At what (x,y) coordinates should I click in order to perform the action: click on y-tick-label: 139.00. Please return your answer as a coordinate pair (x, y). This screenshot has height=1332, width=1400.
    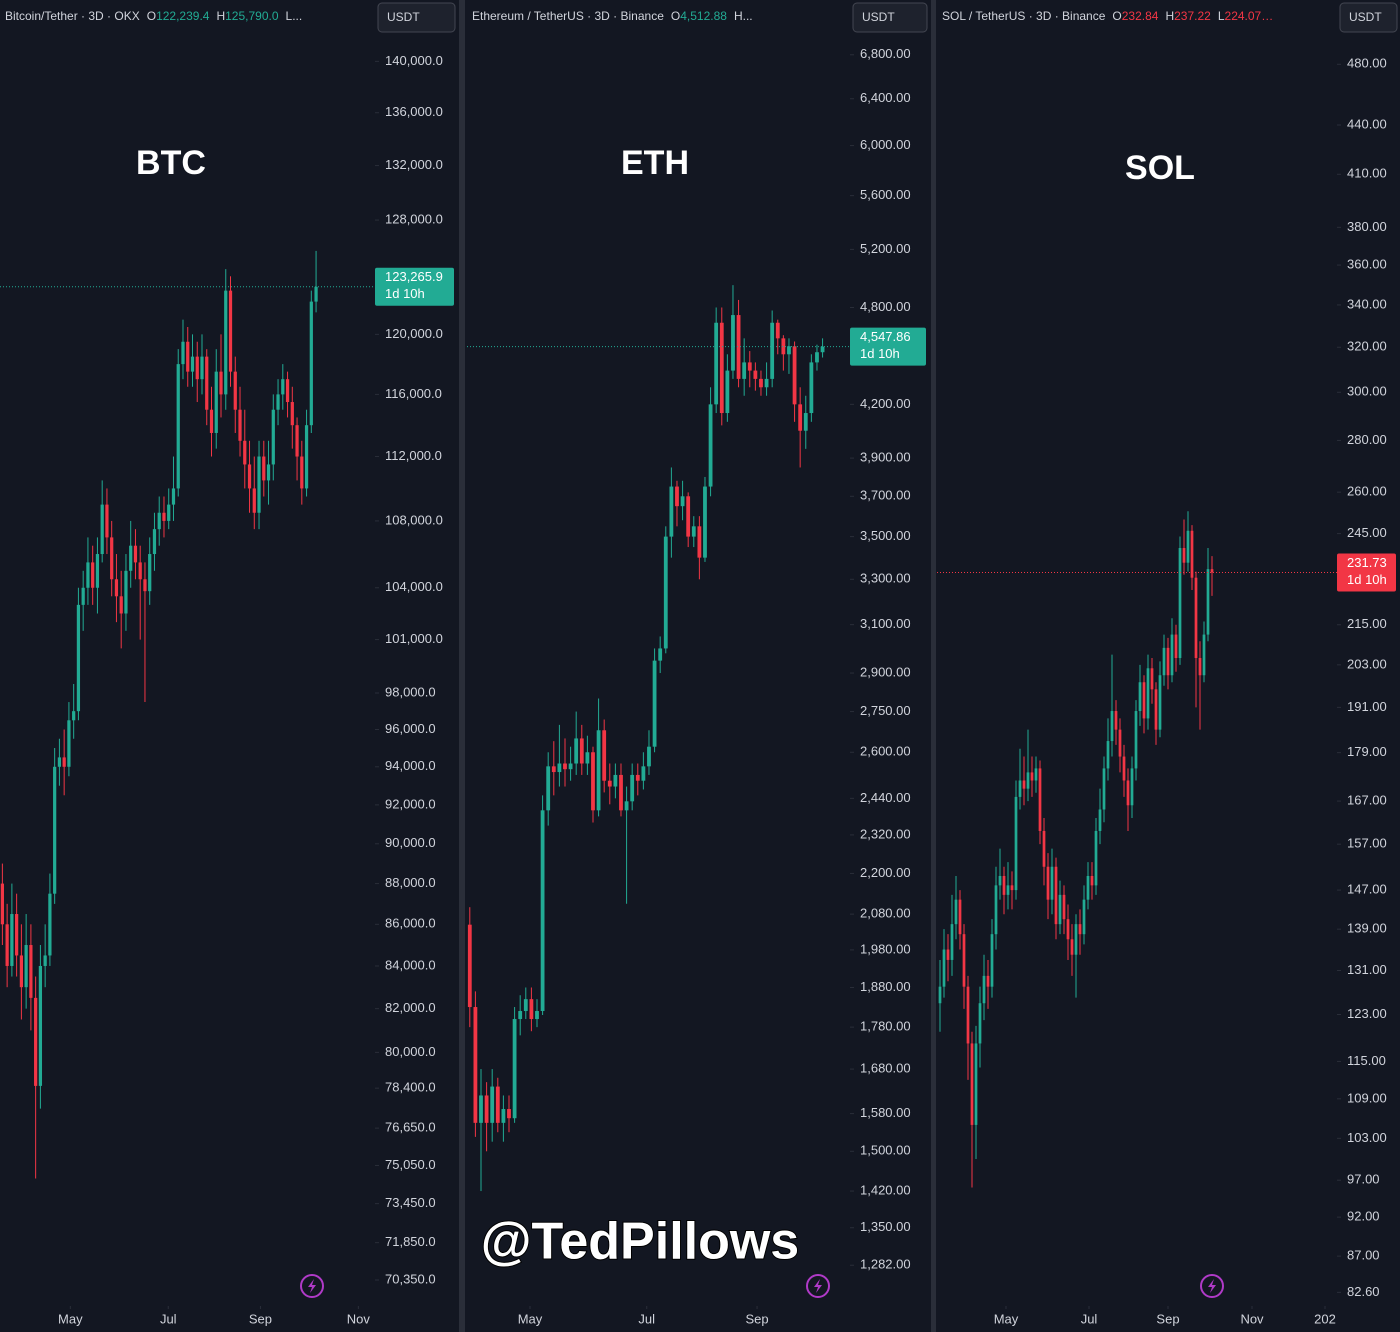
    Looking at the image, I should click on (1367, 928).